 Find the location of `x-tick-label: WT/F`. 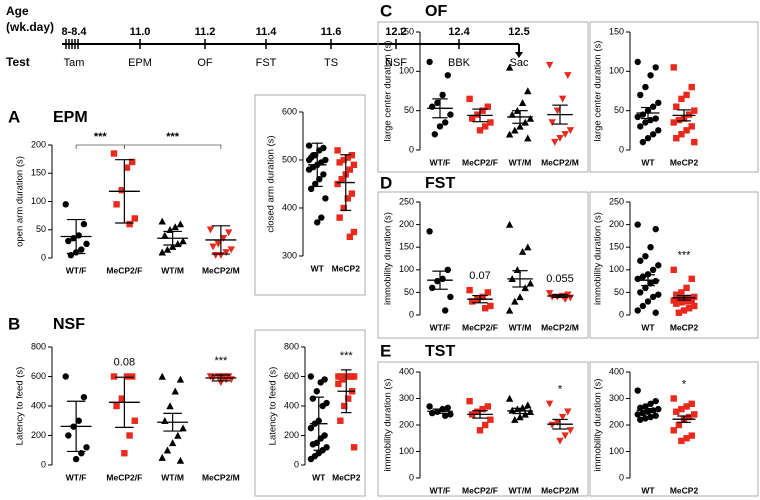

x-tick-label: WT/F is located at coordinates (440, 490).